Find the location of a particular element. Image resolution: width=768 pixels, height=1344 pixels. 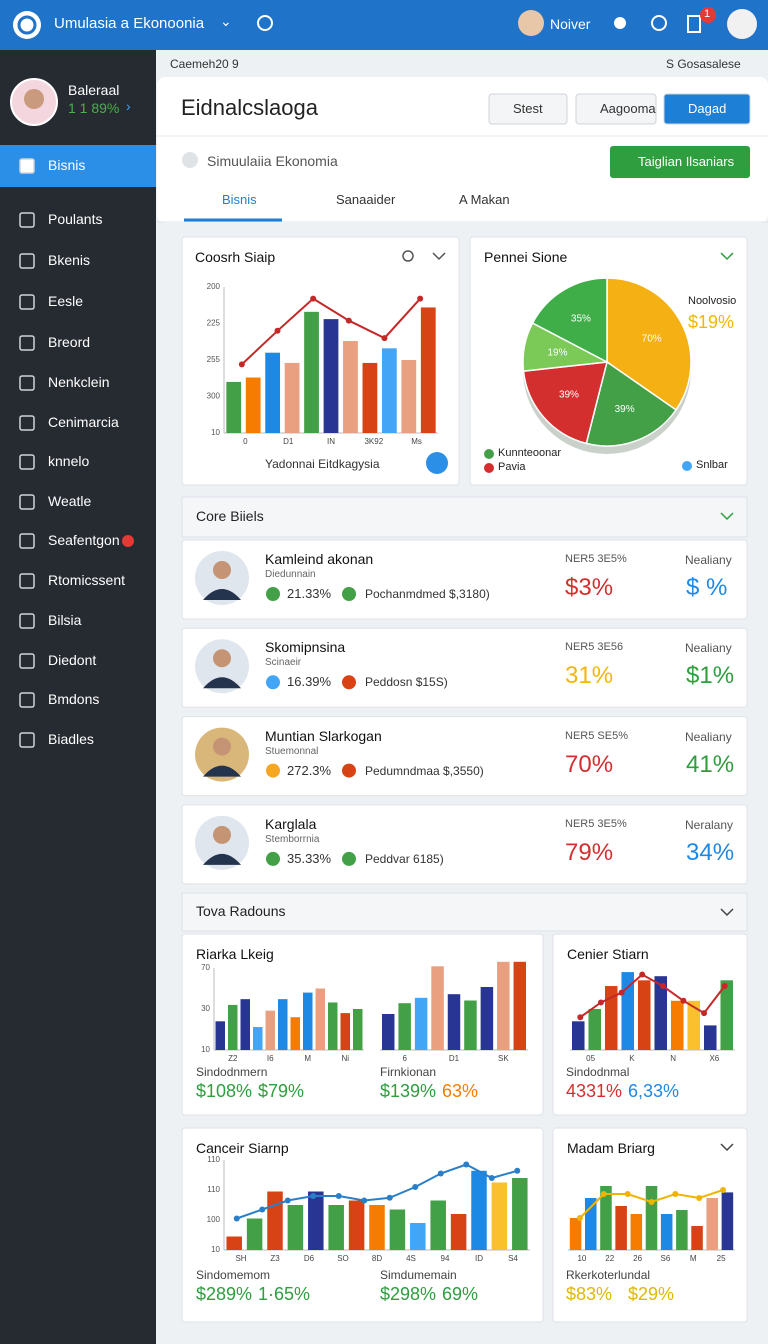

slice-label: 70% is located at coordinates (652, 338).